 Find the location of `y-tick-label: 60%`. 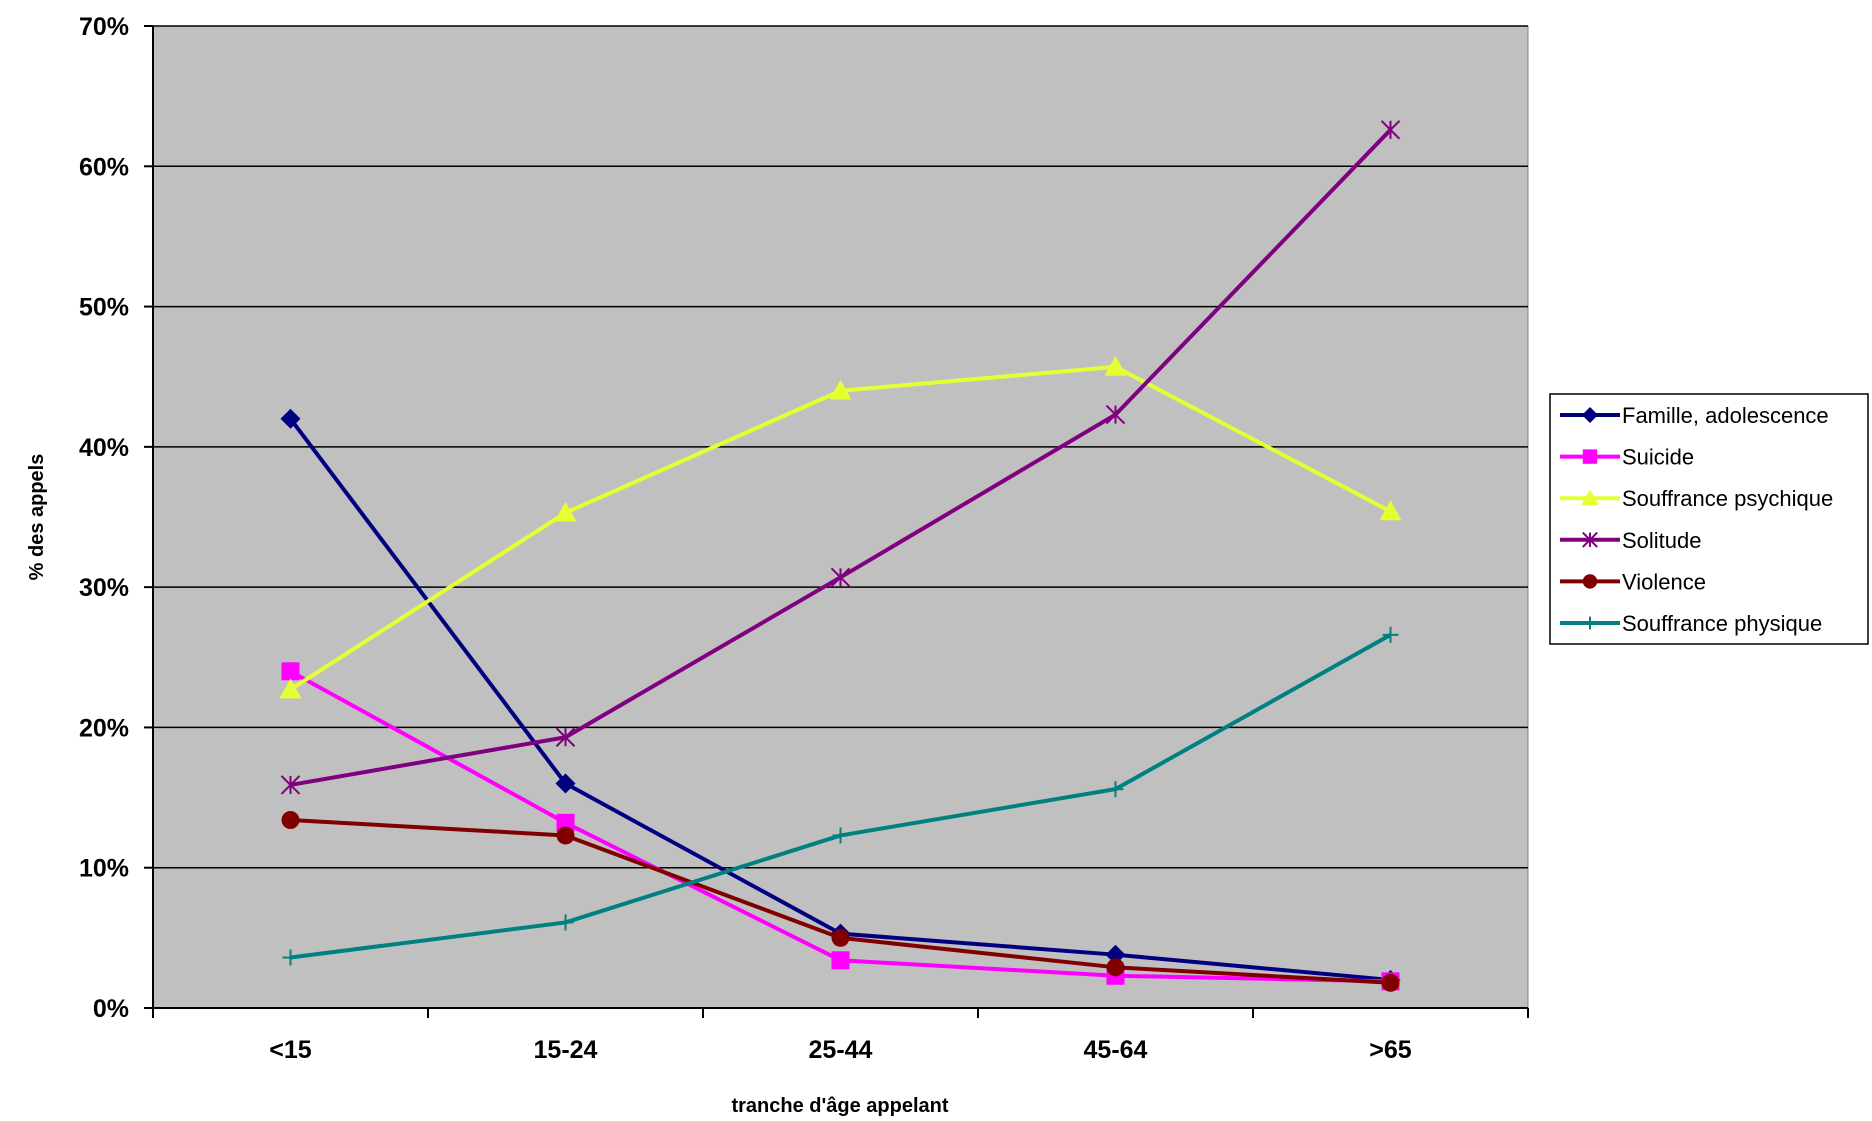

y-tick-label: 60% is located at coordinates (104, 167).